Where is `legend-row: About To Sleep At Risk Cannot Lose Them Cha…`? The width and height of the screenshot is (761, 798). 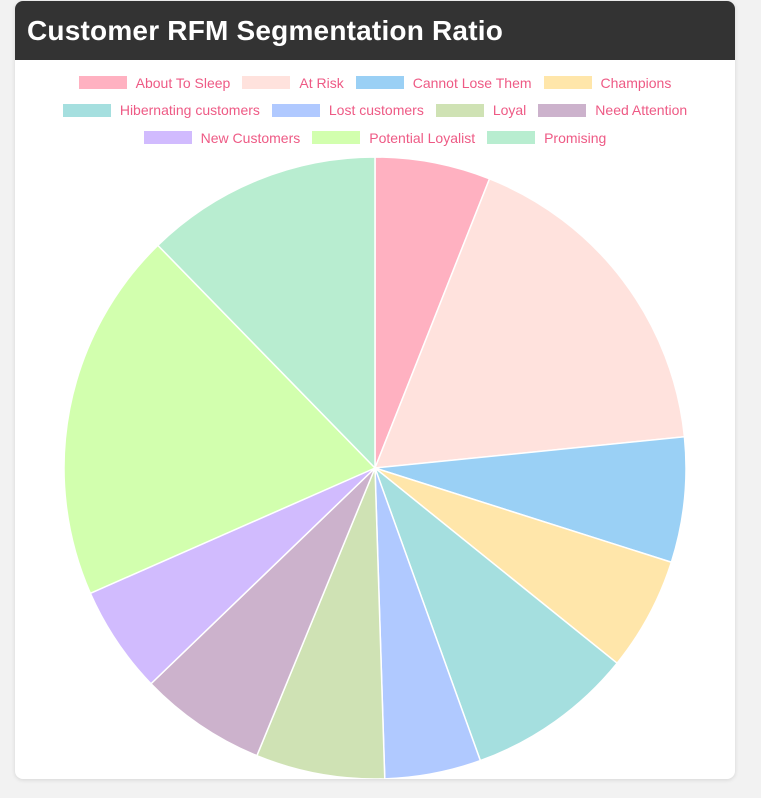
legend-row: About To Sleep At Risk Cannot Lose Them Cha… is located at coordinates (375, 83).